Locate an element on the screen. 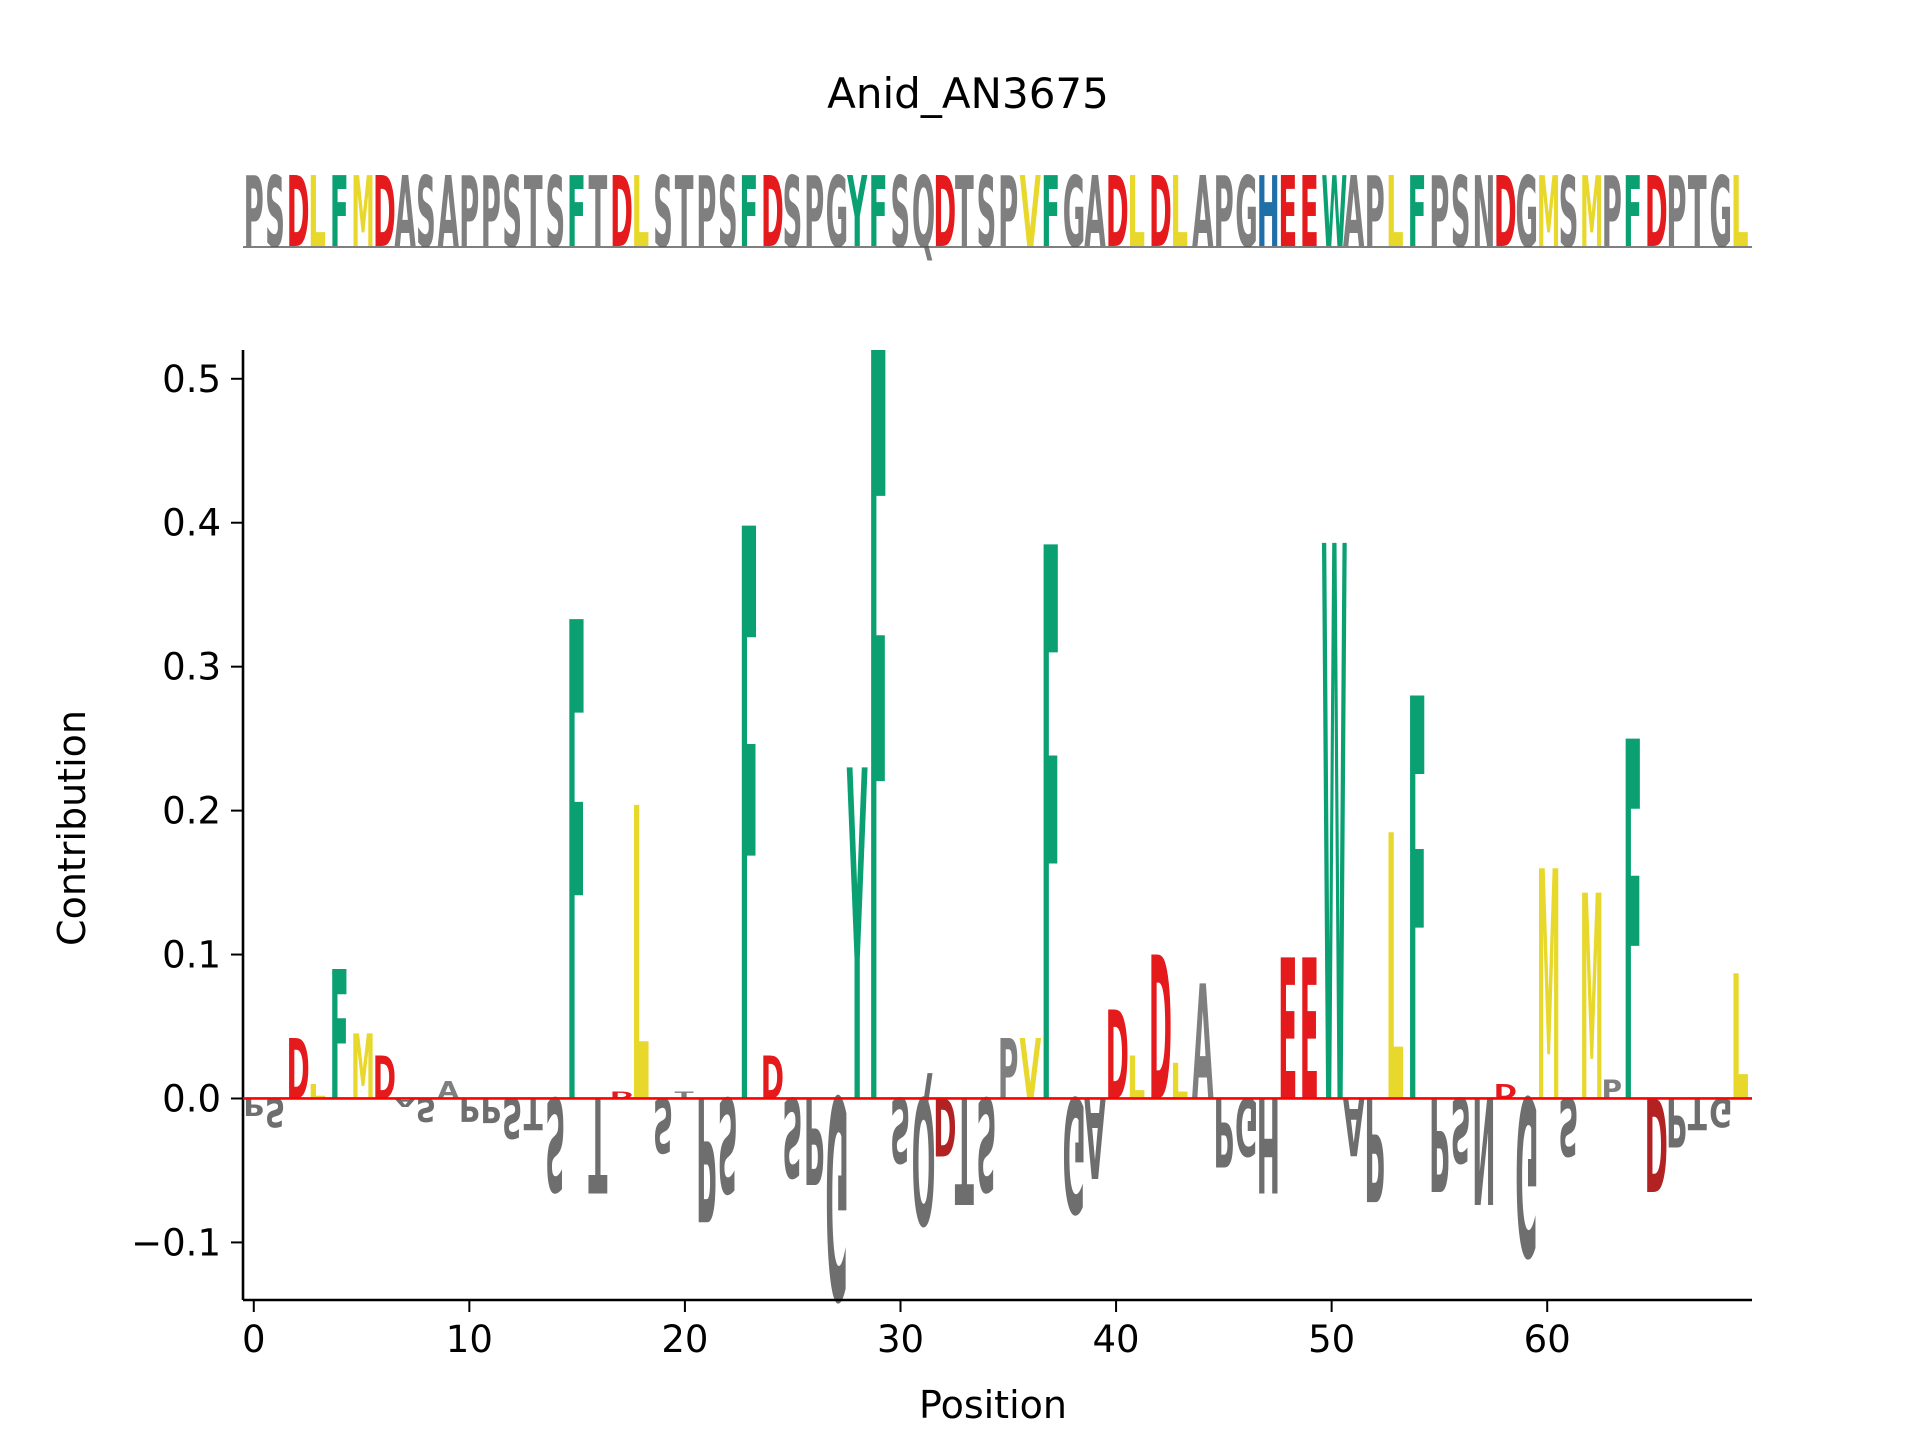 Image resolution: width=1920 pixels, height=1444 pixels. sequence-letter: V is located at coordinates (1031, 212).